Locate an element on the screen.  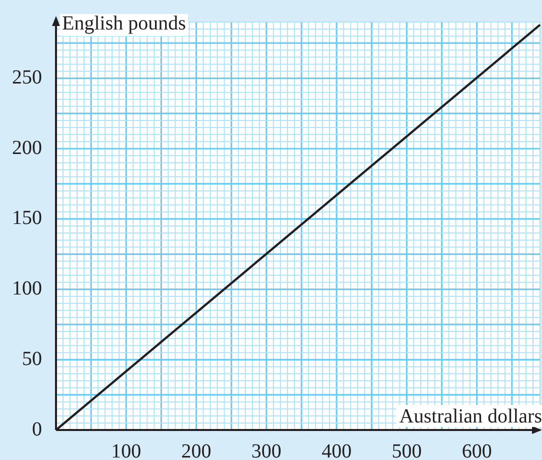
x-tick-label: 600 is located at coordinates (477, 450).